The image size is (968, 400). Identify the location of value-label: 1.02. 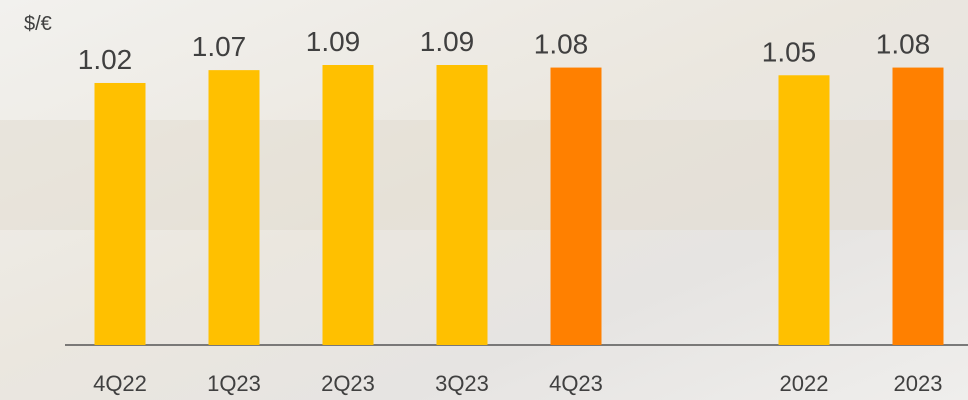
(105, 59).